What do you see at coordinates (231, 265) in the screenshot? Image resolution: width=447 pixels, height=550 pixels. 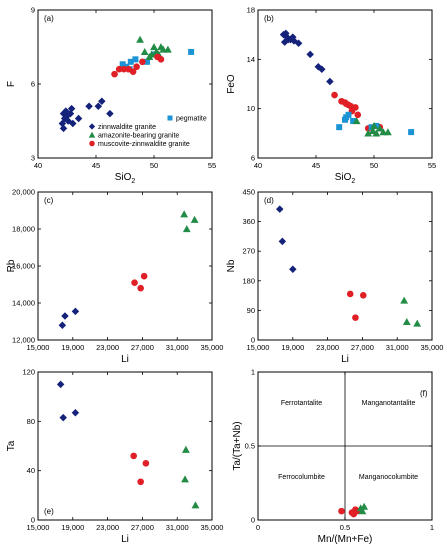 I see `y-axis-label: Nb` at bounding box center [231, 265].